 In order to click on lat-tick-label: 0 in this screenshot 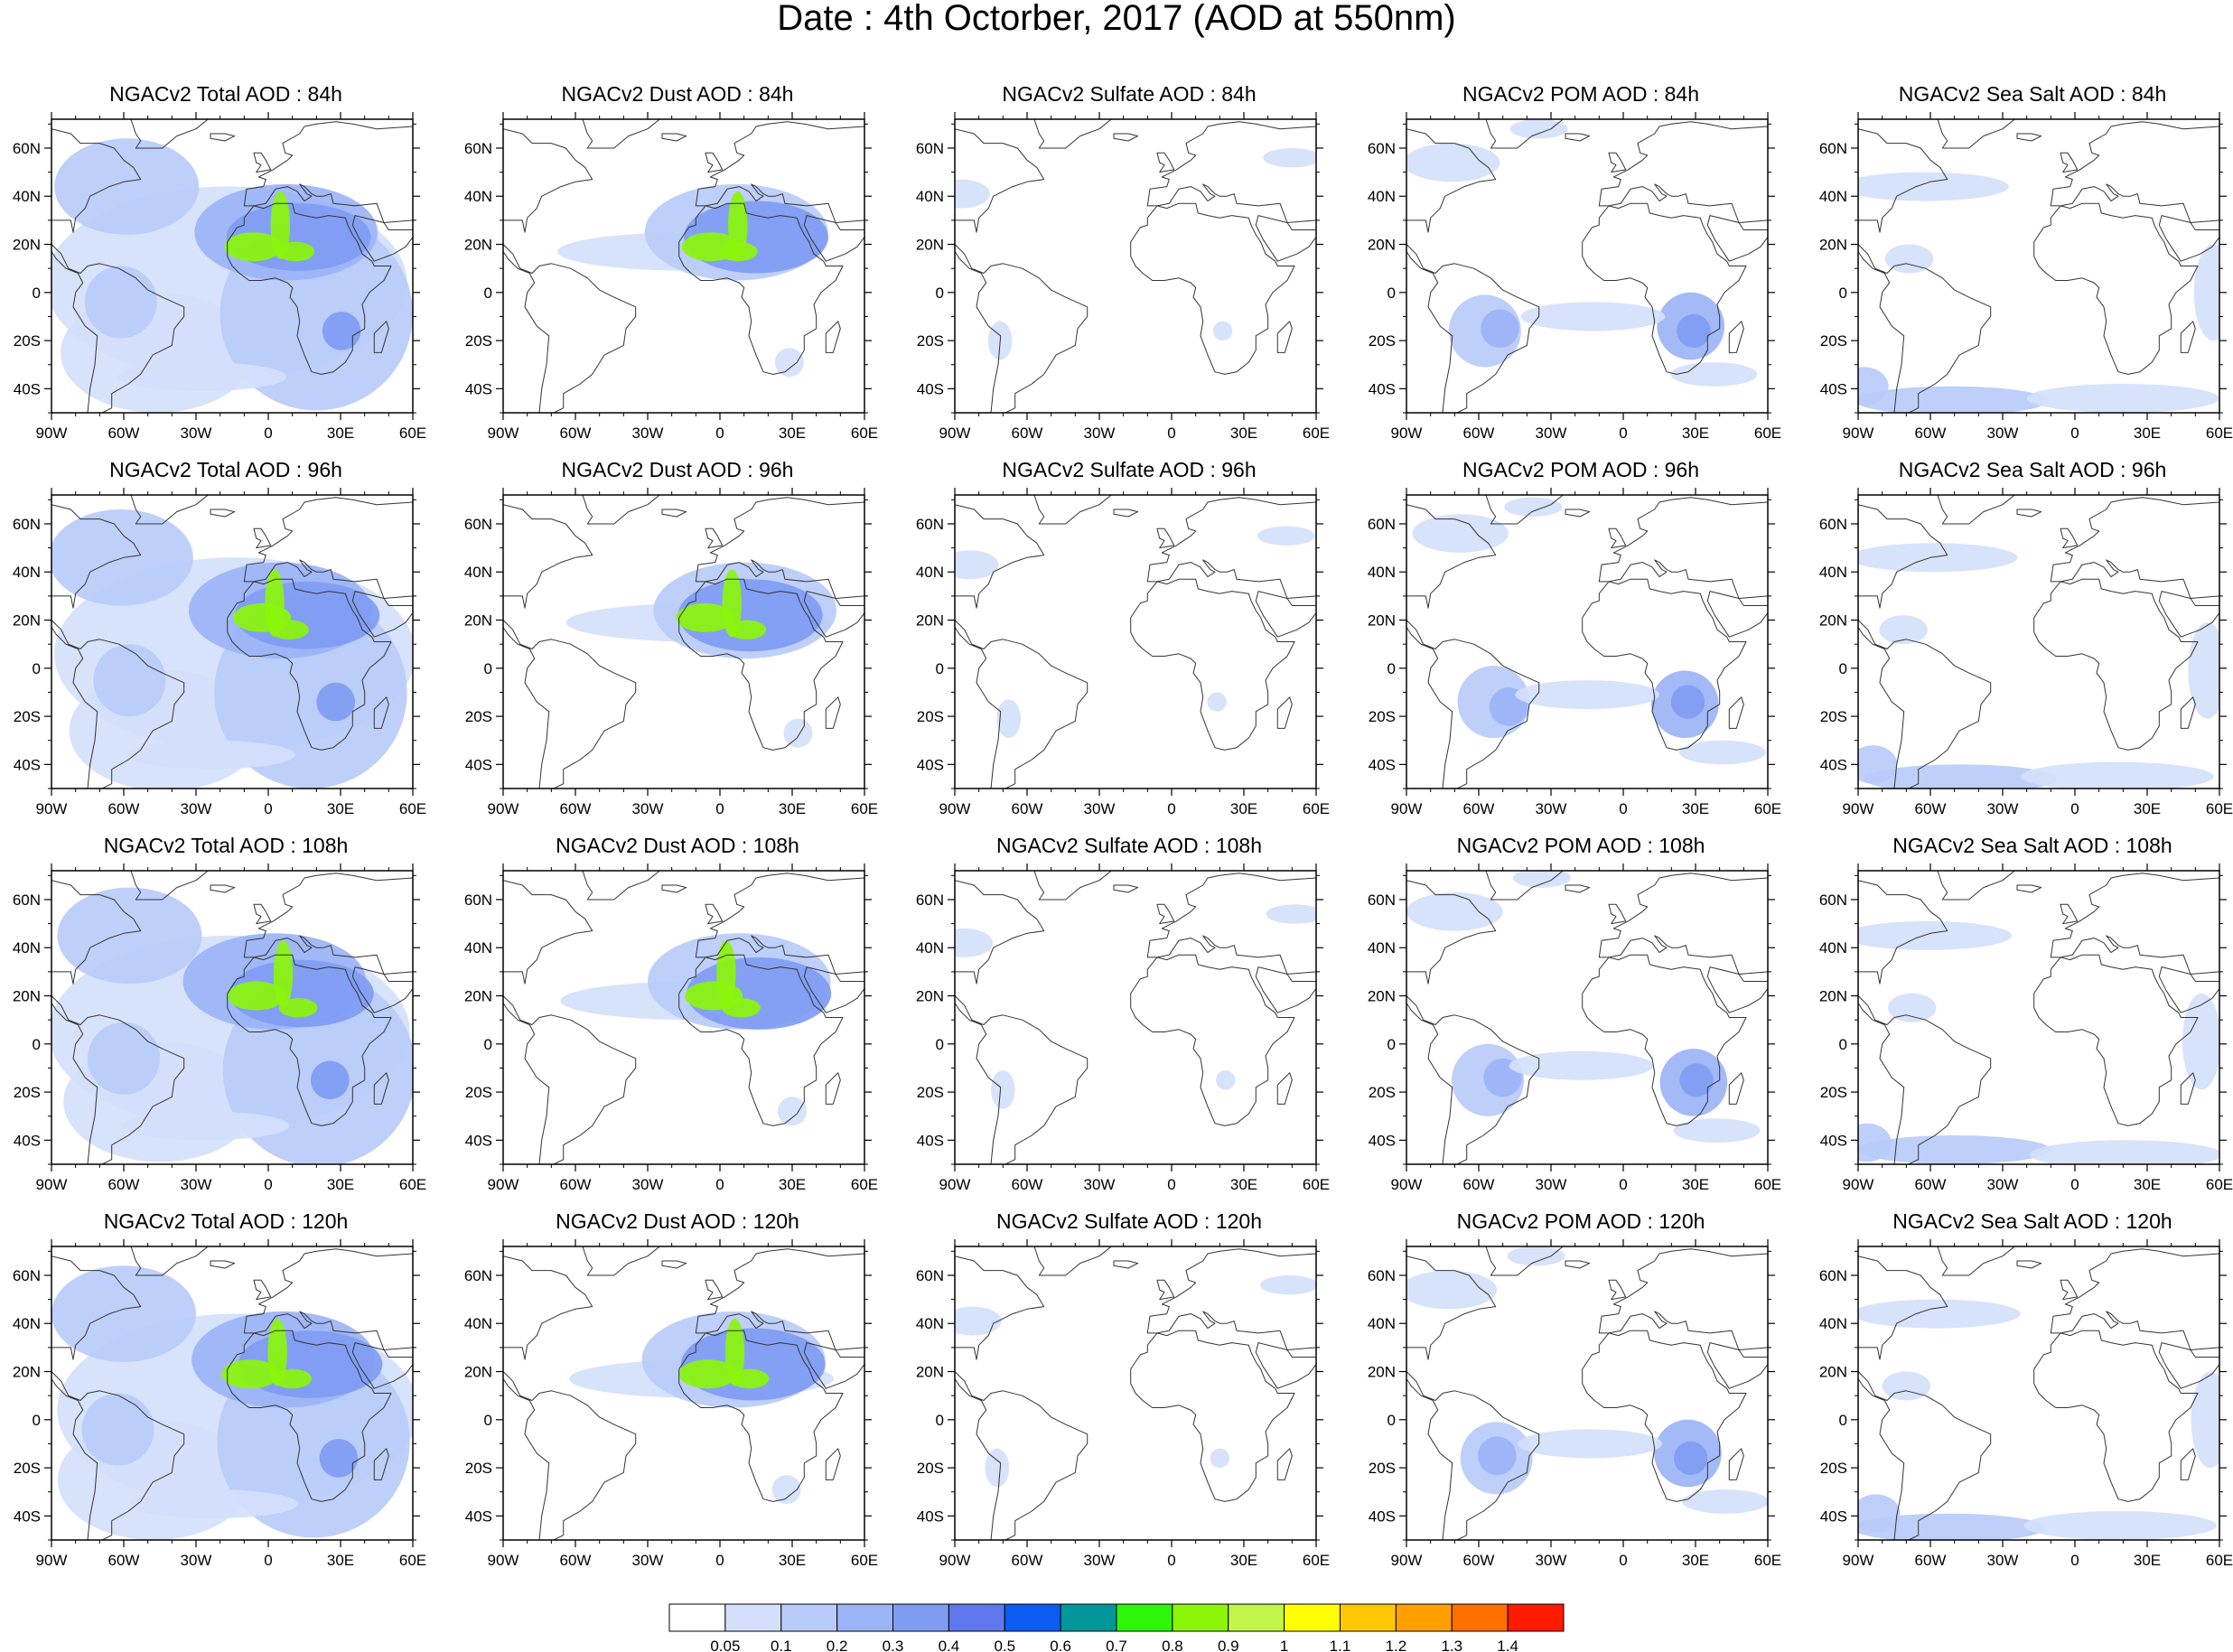, I will do `click(940, 668)`.